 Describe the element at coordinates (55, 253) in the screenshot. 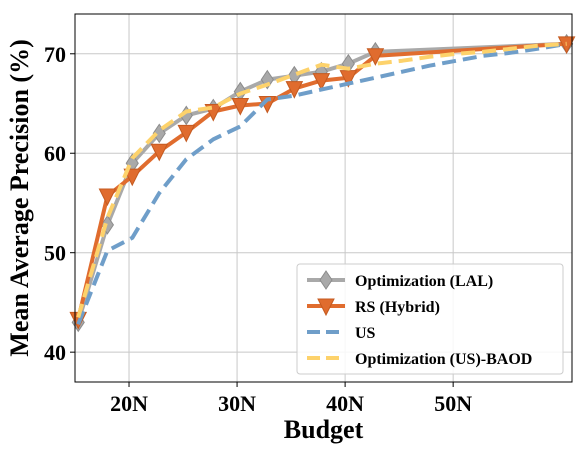

I see `y-tick-label: 50` at that location.